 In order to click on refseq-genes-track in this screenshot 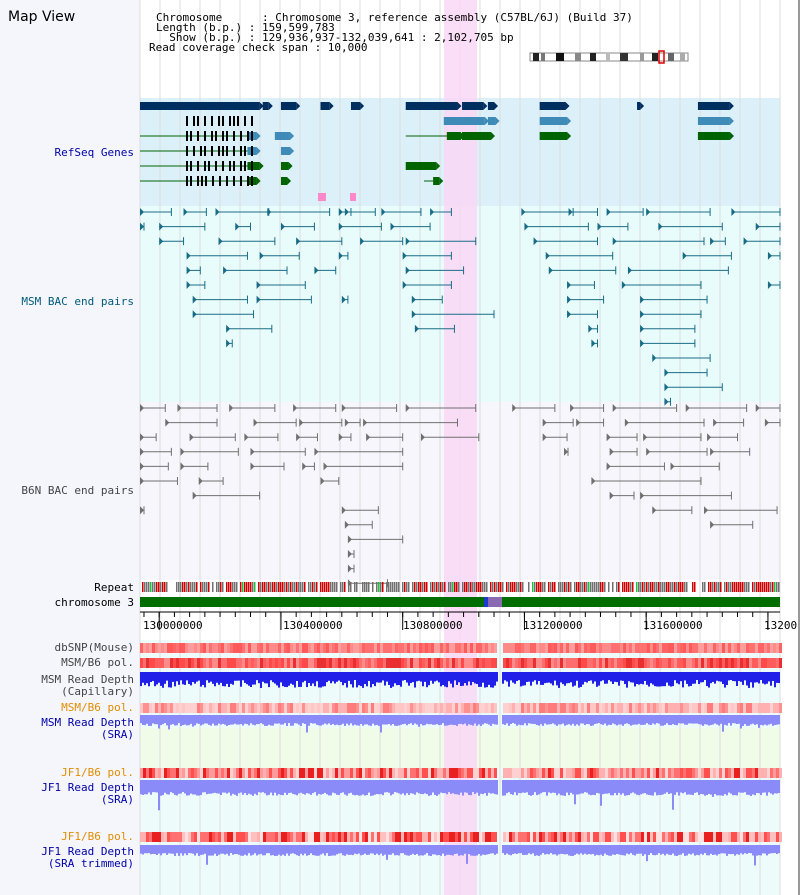, I will do `click(437, 151)`.